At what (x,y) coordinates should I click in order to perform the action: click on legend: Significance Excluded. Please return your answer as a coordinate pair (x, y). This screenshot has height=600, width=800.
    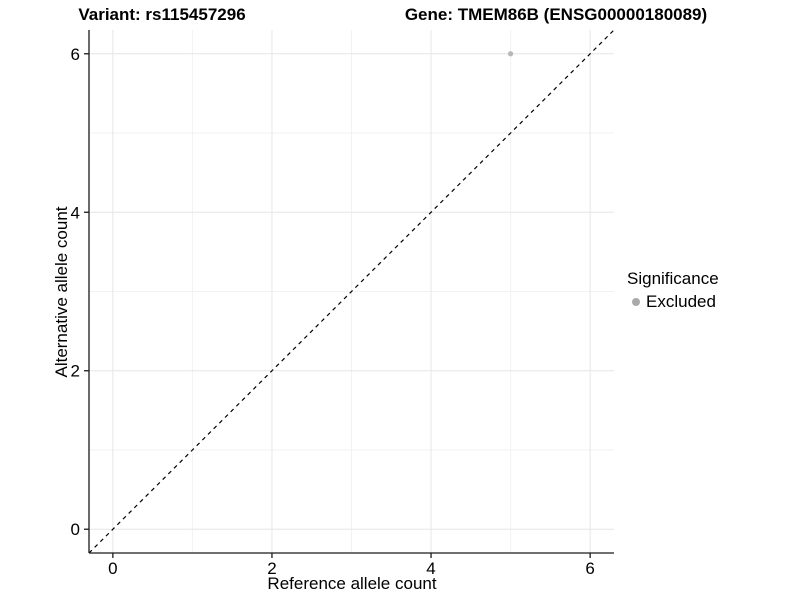
    Looking at the image, I should click on (673, 290).